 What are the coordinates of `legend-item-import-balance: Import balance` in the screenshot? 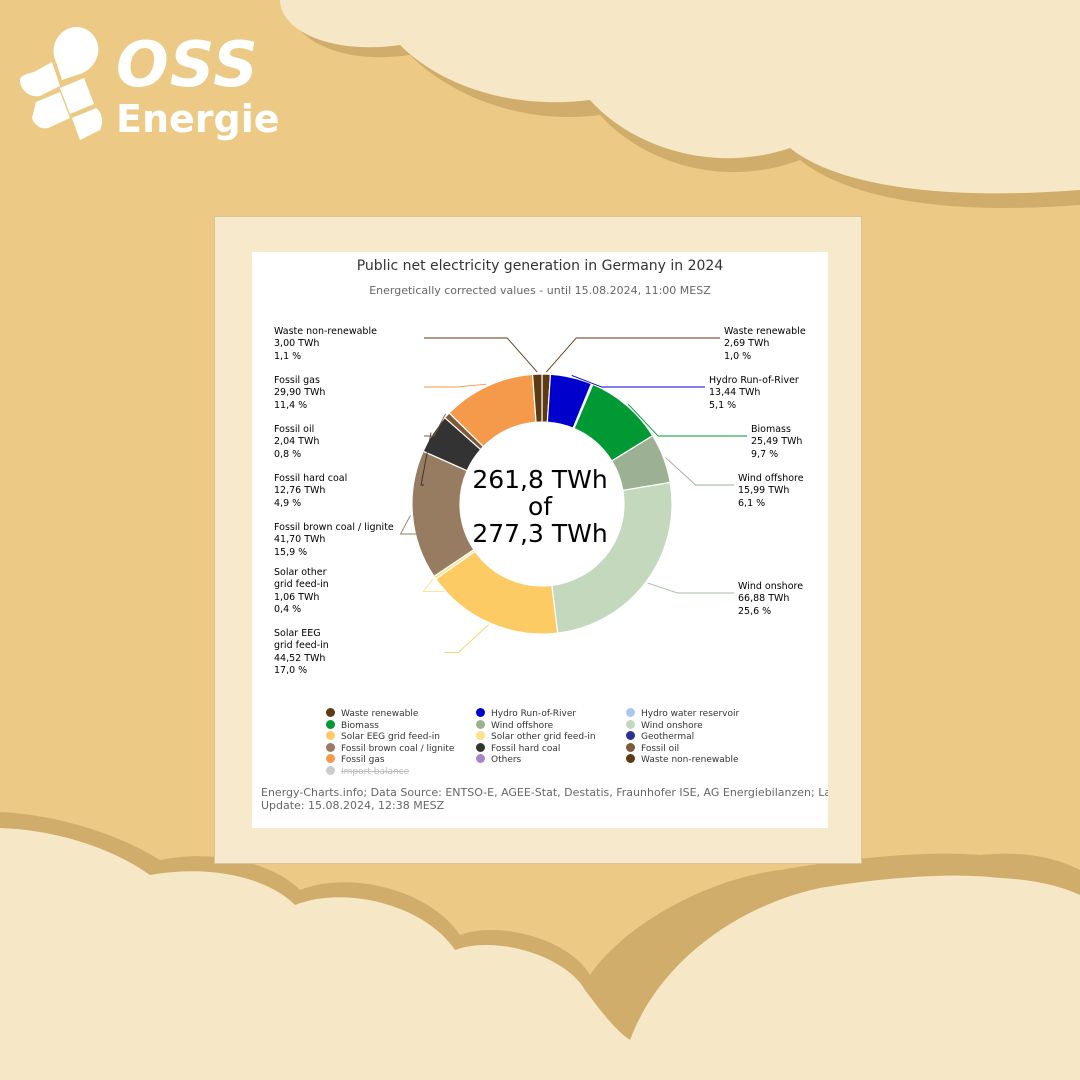 It's located at (367, 772).